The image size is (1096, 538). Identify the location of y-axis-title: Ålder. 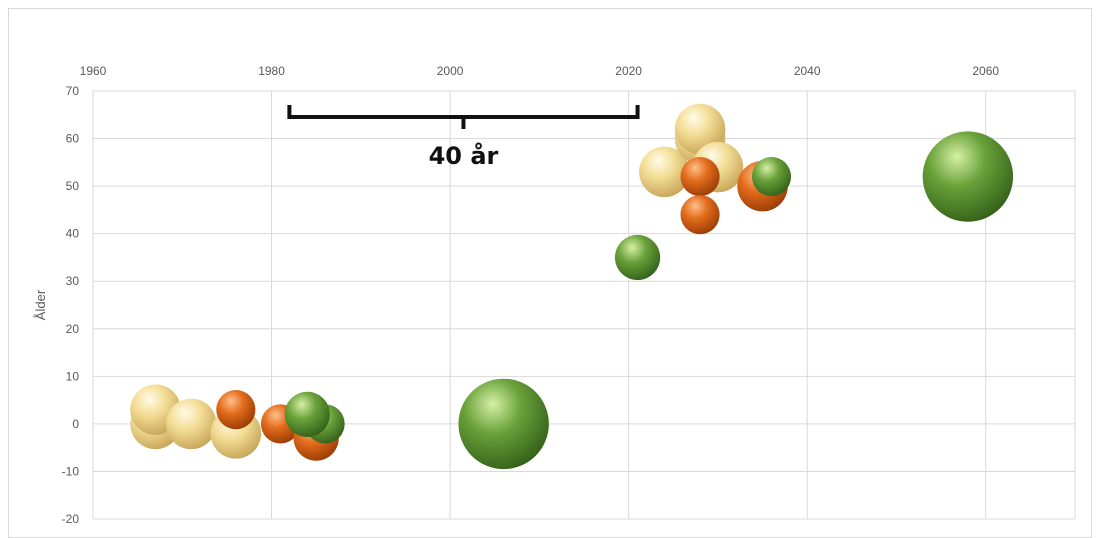
(40, 304).